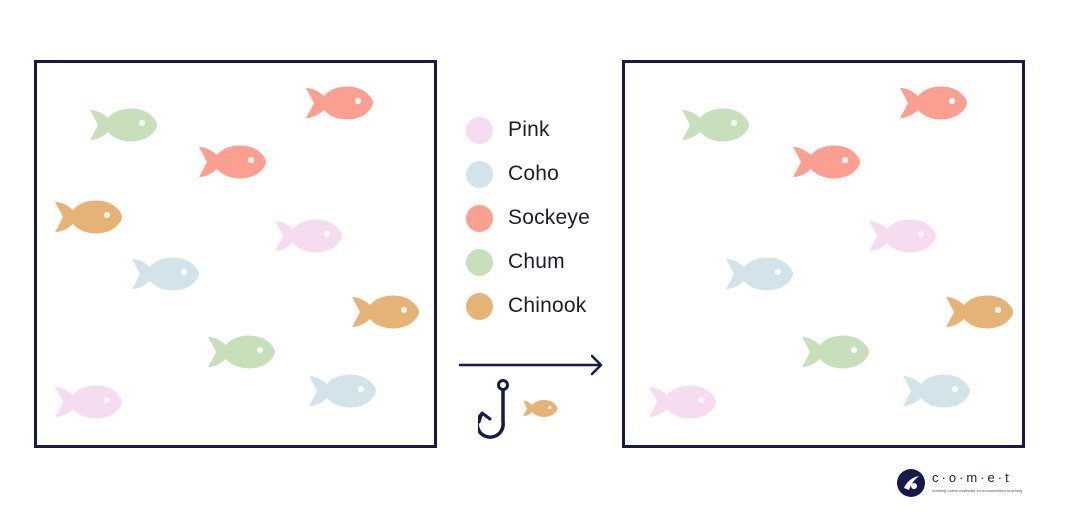 Image resolution: width=1065 pixels, height=520 pixels. Describe the element at coordinates (540, 411) in the screenshot. I see `caught-fish-icon` at that location.